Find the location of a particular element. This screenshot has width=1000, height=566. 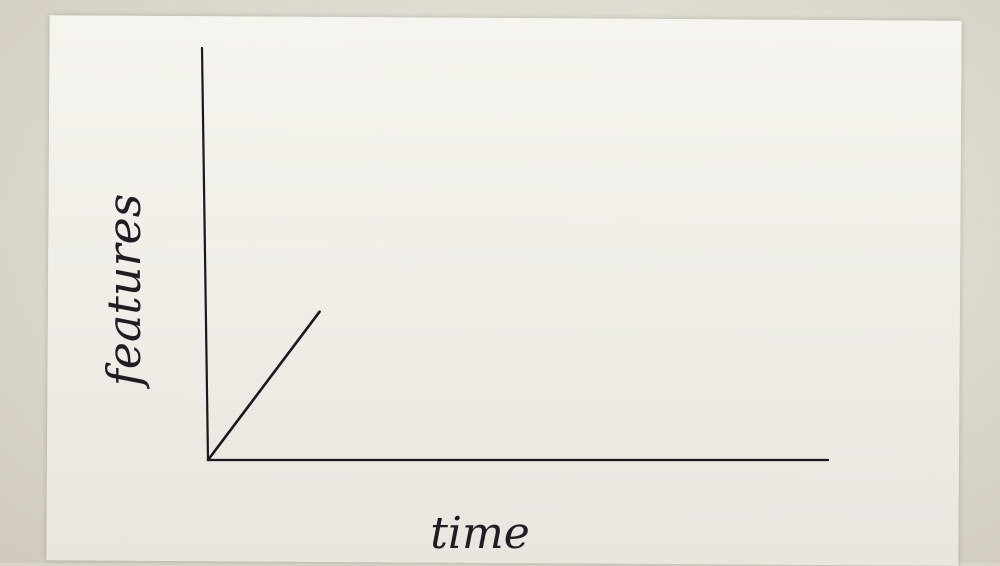

series-layer is located at coordinates (263, 386).